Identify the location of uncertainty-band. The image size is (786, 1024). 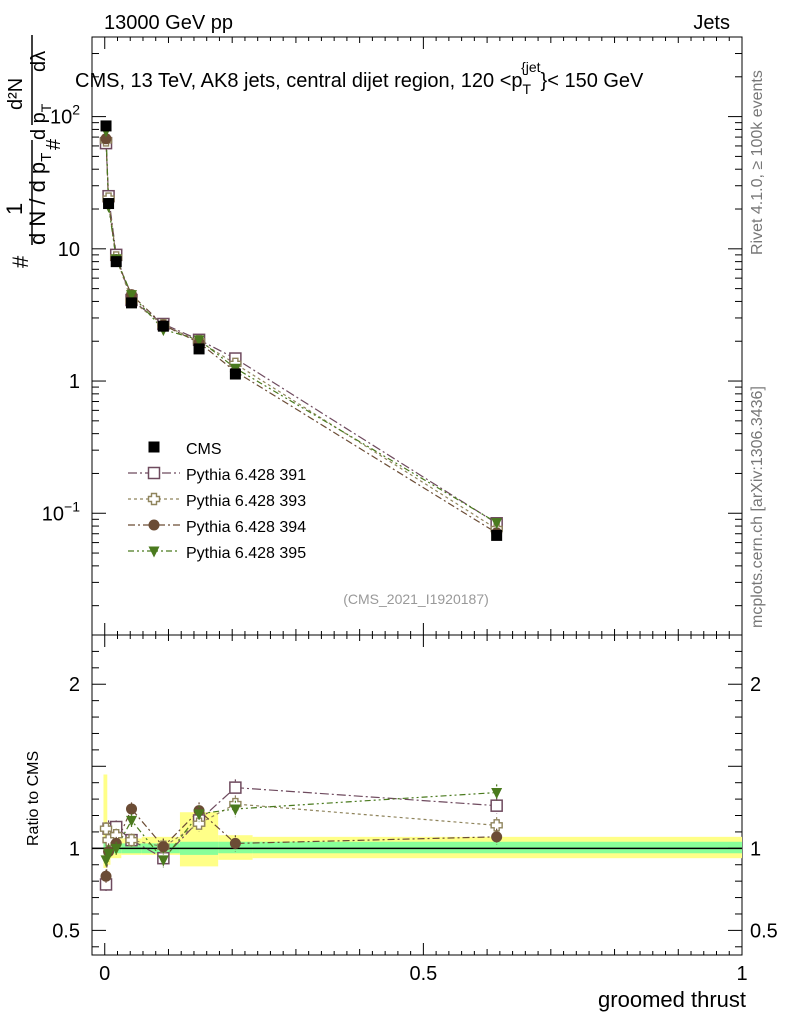
(417, 821).